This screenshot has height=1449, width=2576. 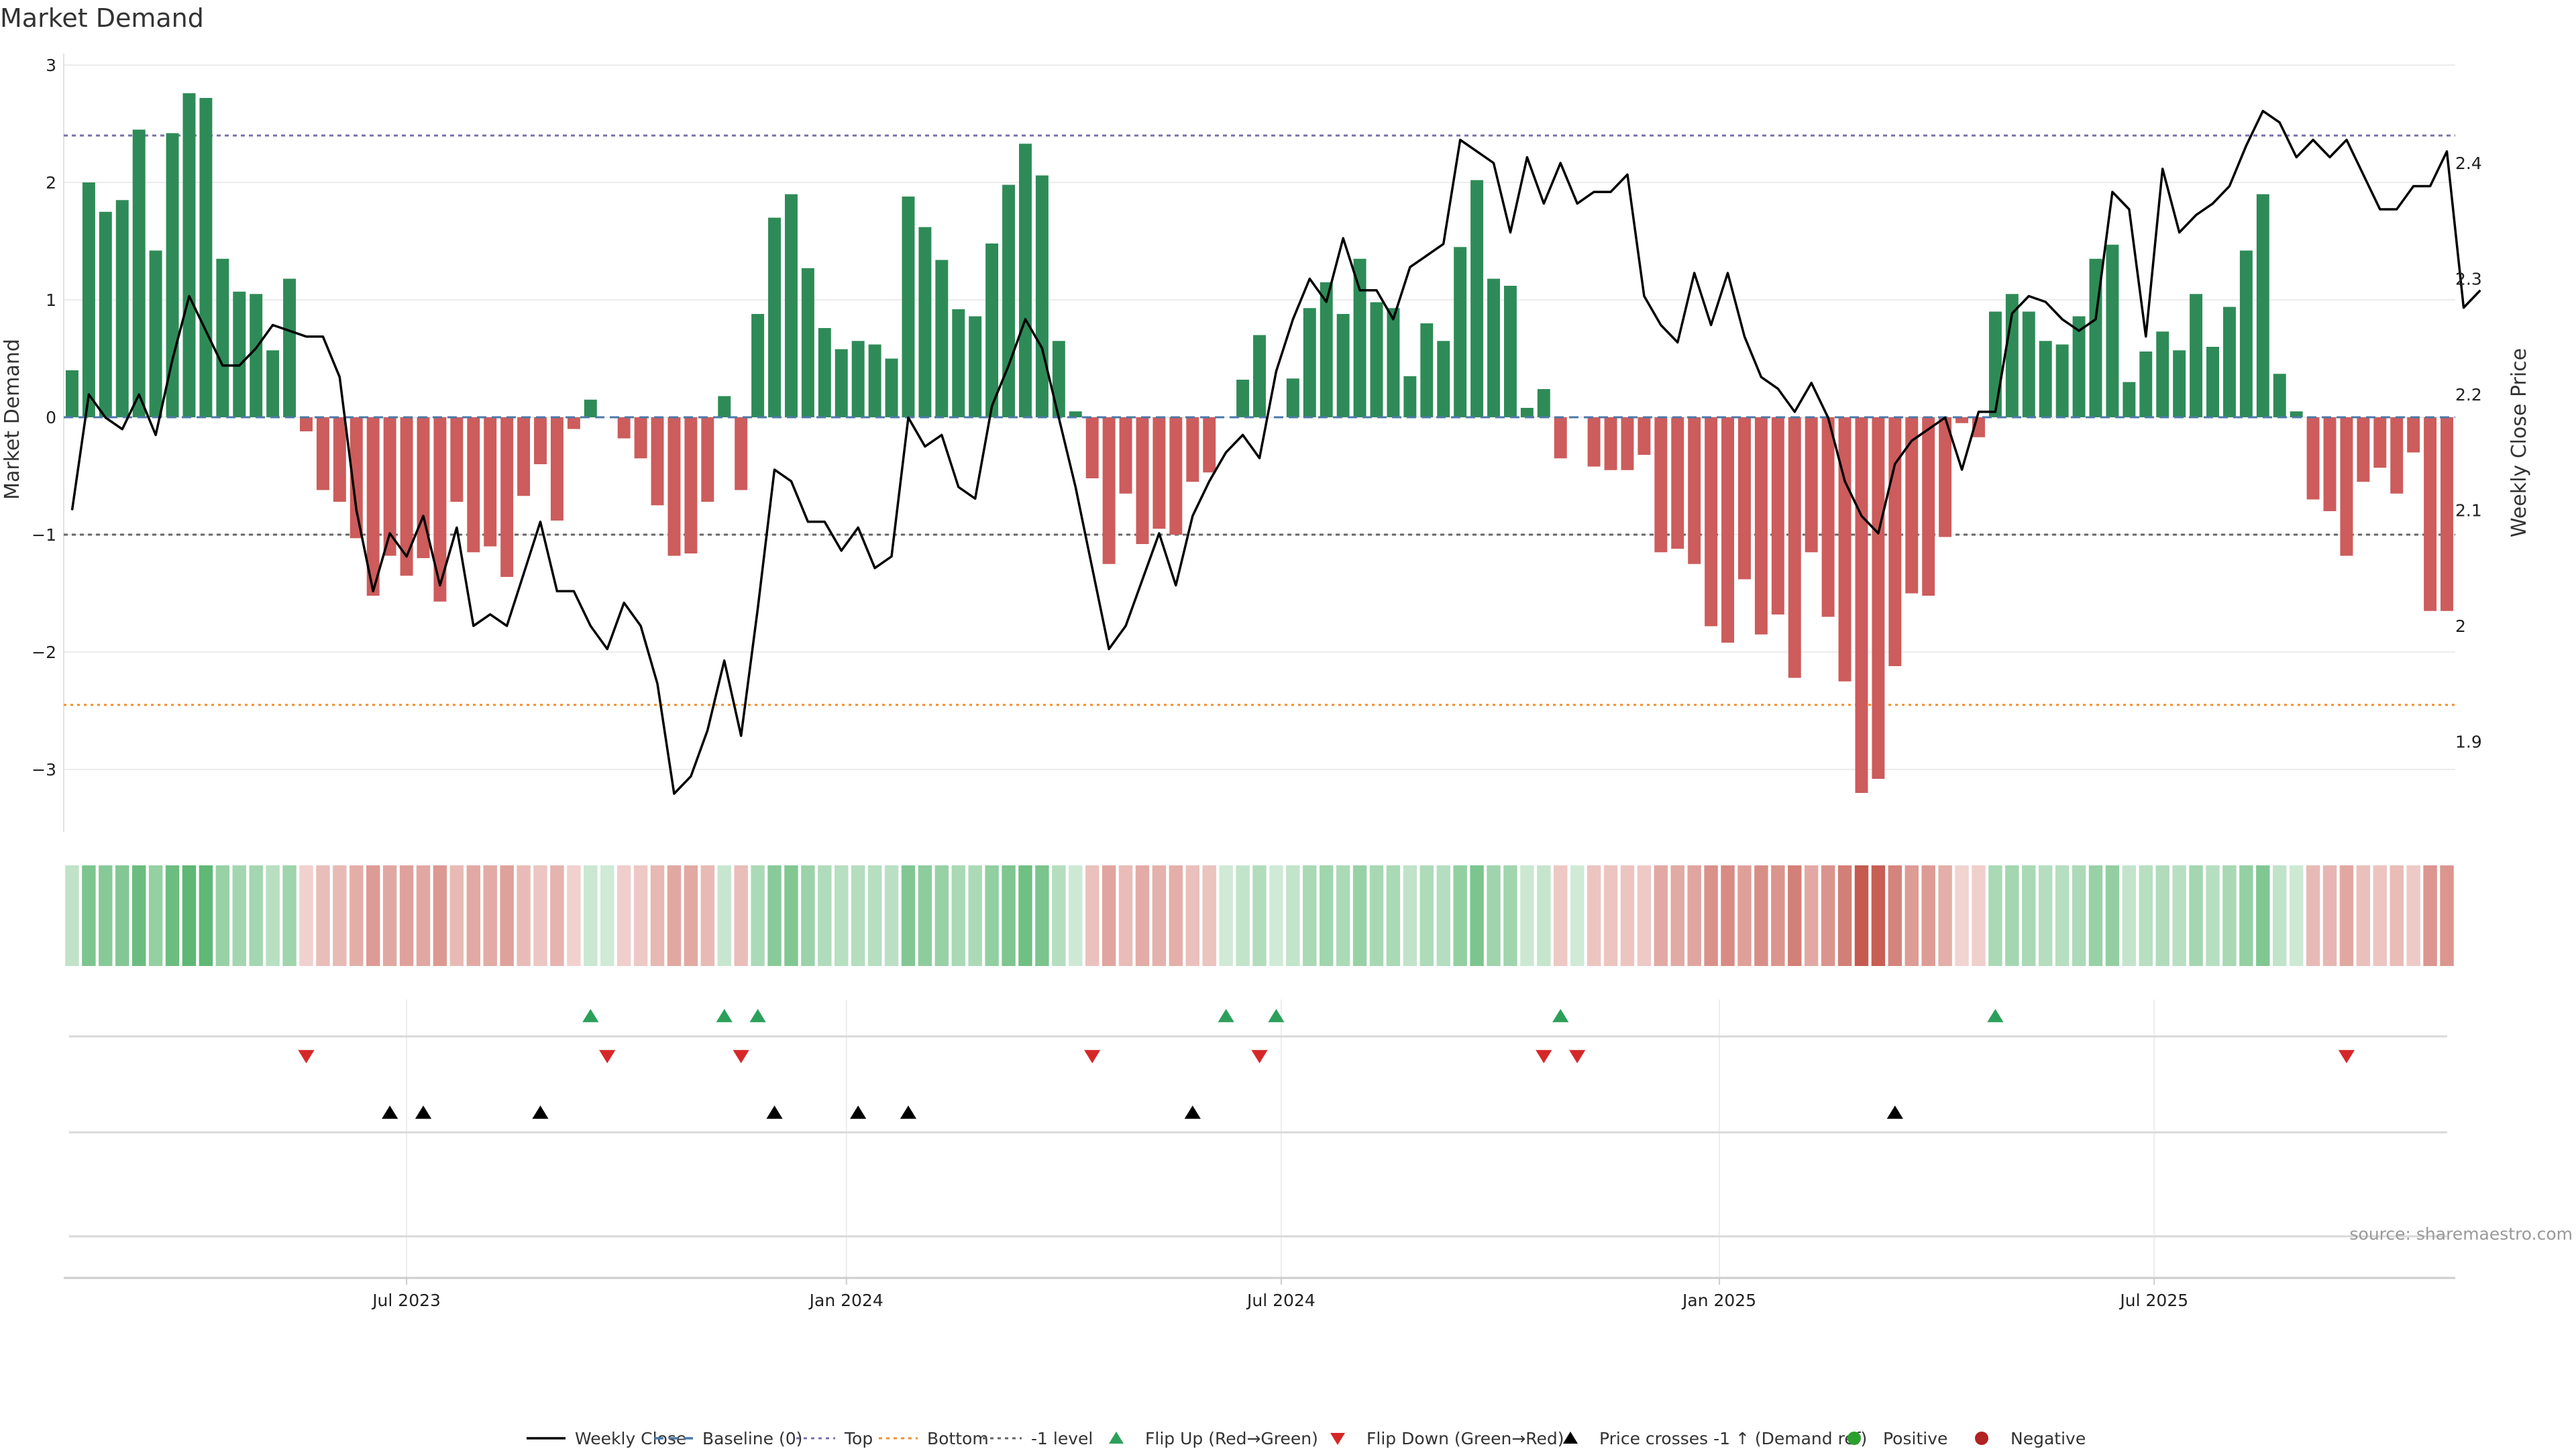 I want to click on y-tick-label: −1, so click(x=44, y=535).